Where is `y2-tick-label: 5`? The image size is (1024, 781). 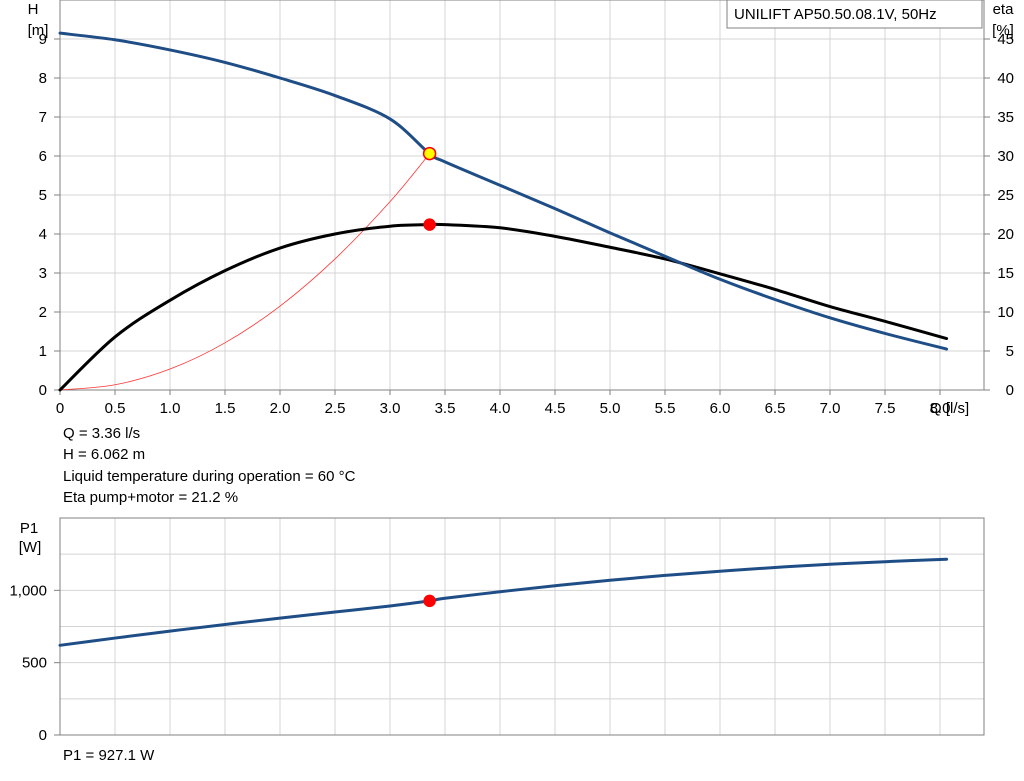 y2-tick-label: 5 is located at coordinates (1010, 351).